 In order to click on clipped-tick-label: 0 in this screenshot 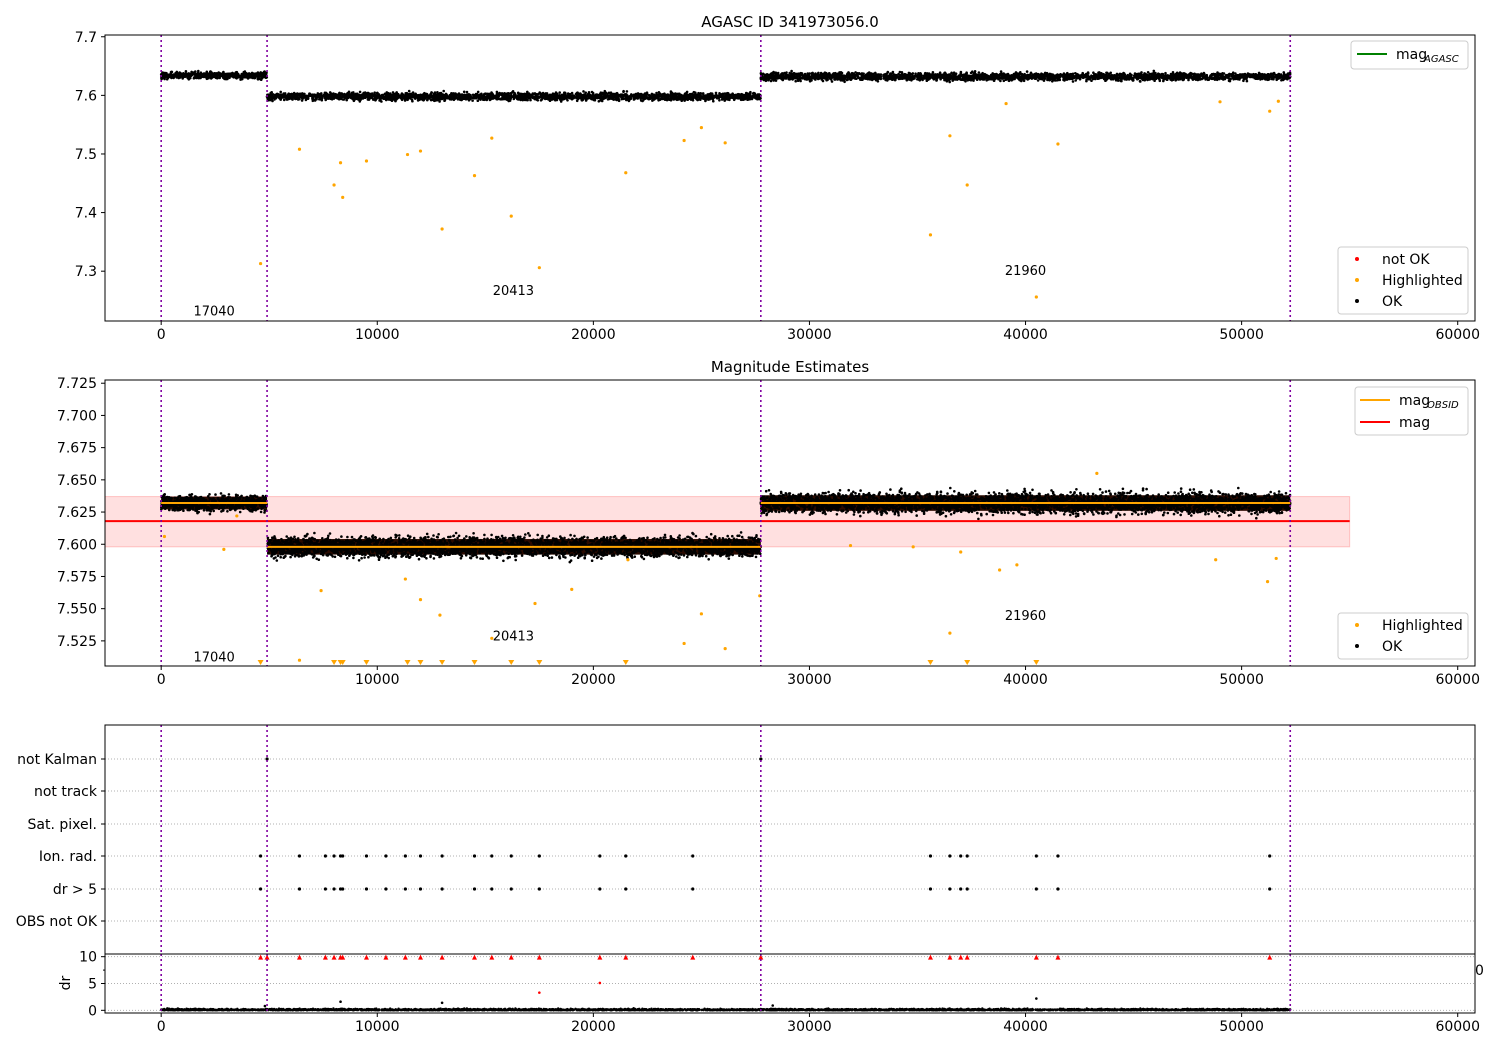, I will do `click(1479, 971)`.